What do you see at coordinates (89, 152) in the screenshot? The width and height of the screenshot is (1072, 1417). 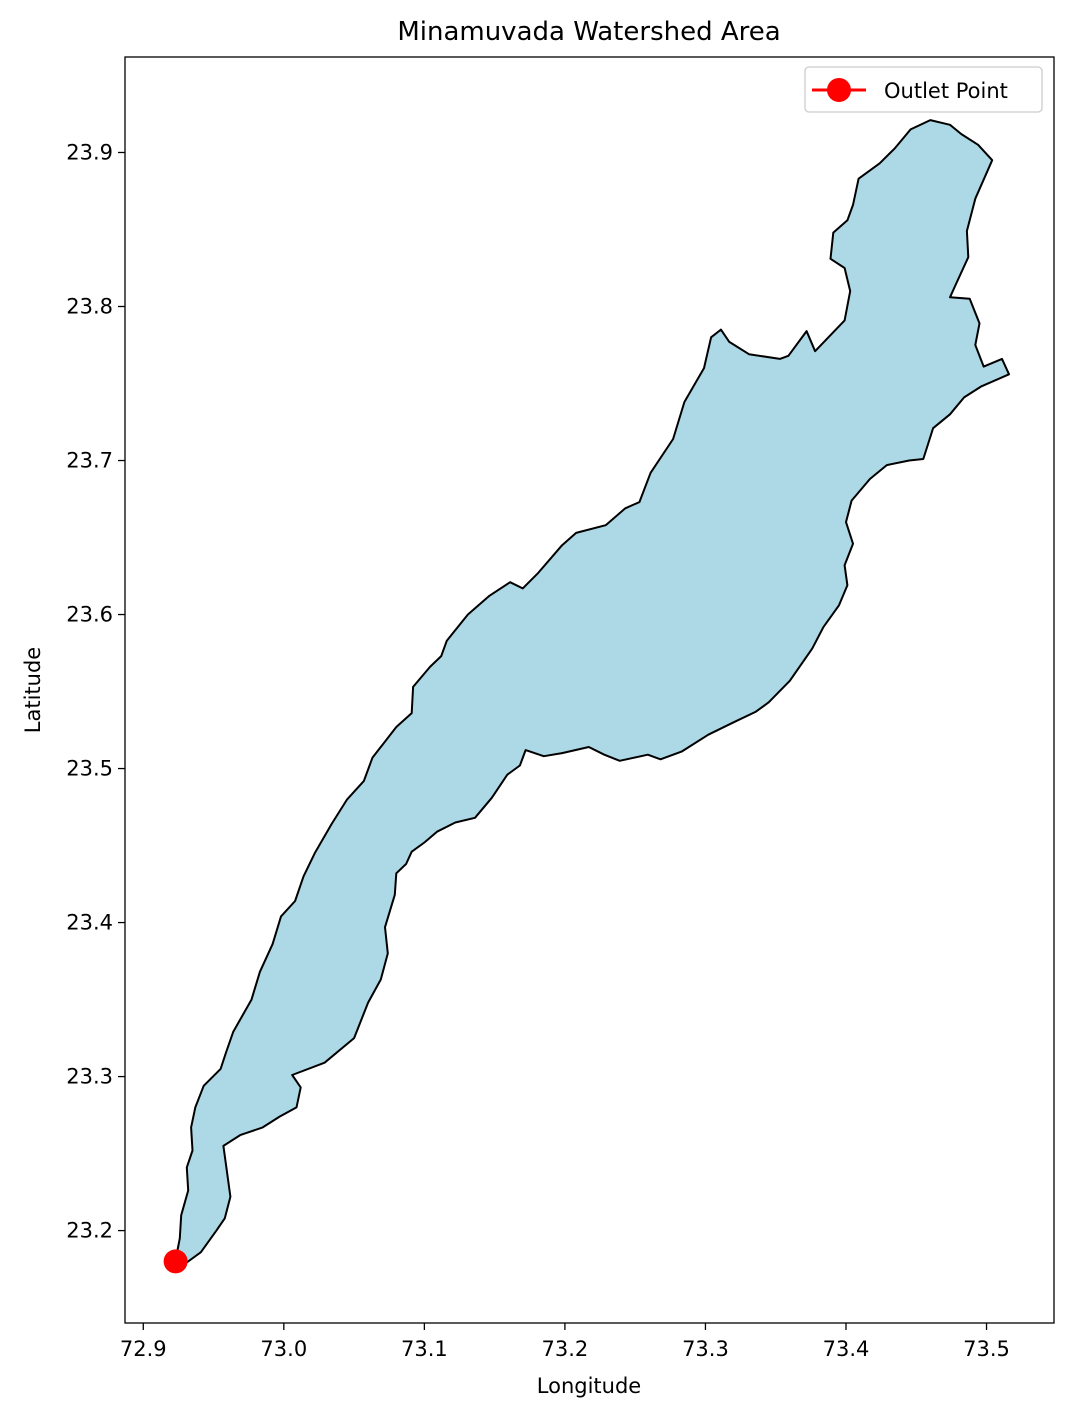 I see `y-tick-label: 23.9` at bounding box center [89, 152].